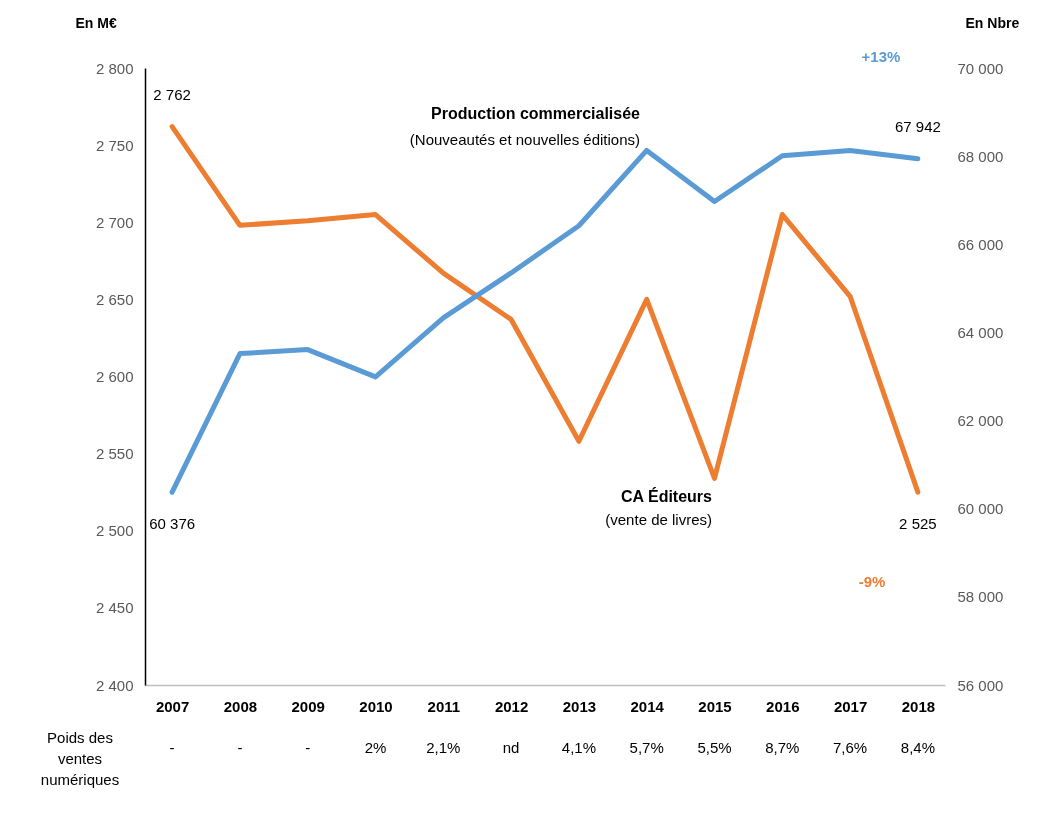 This screenshot has height=822, width=1056. Describe the element at coordinates (375, 747) in the screenshot. I see `text: 2%` at that location.